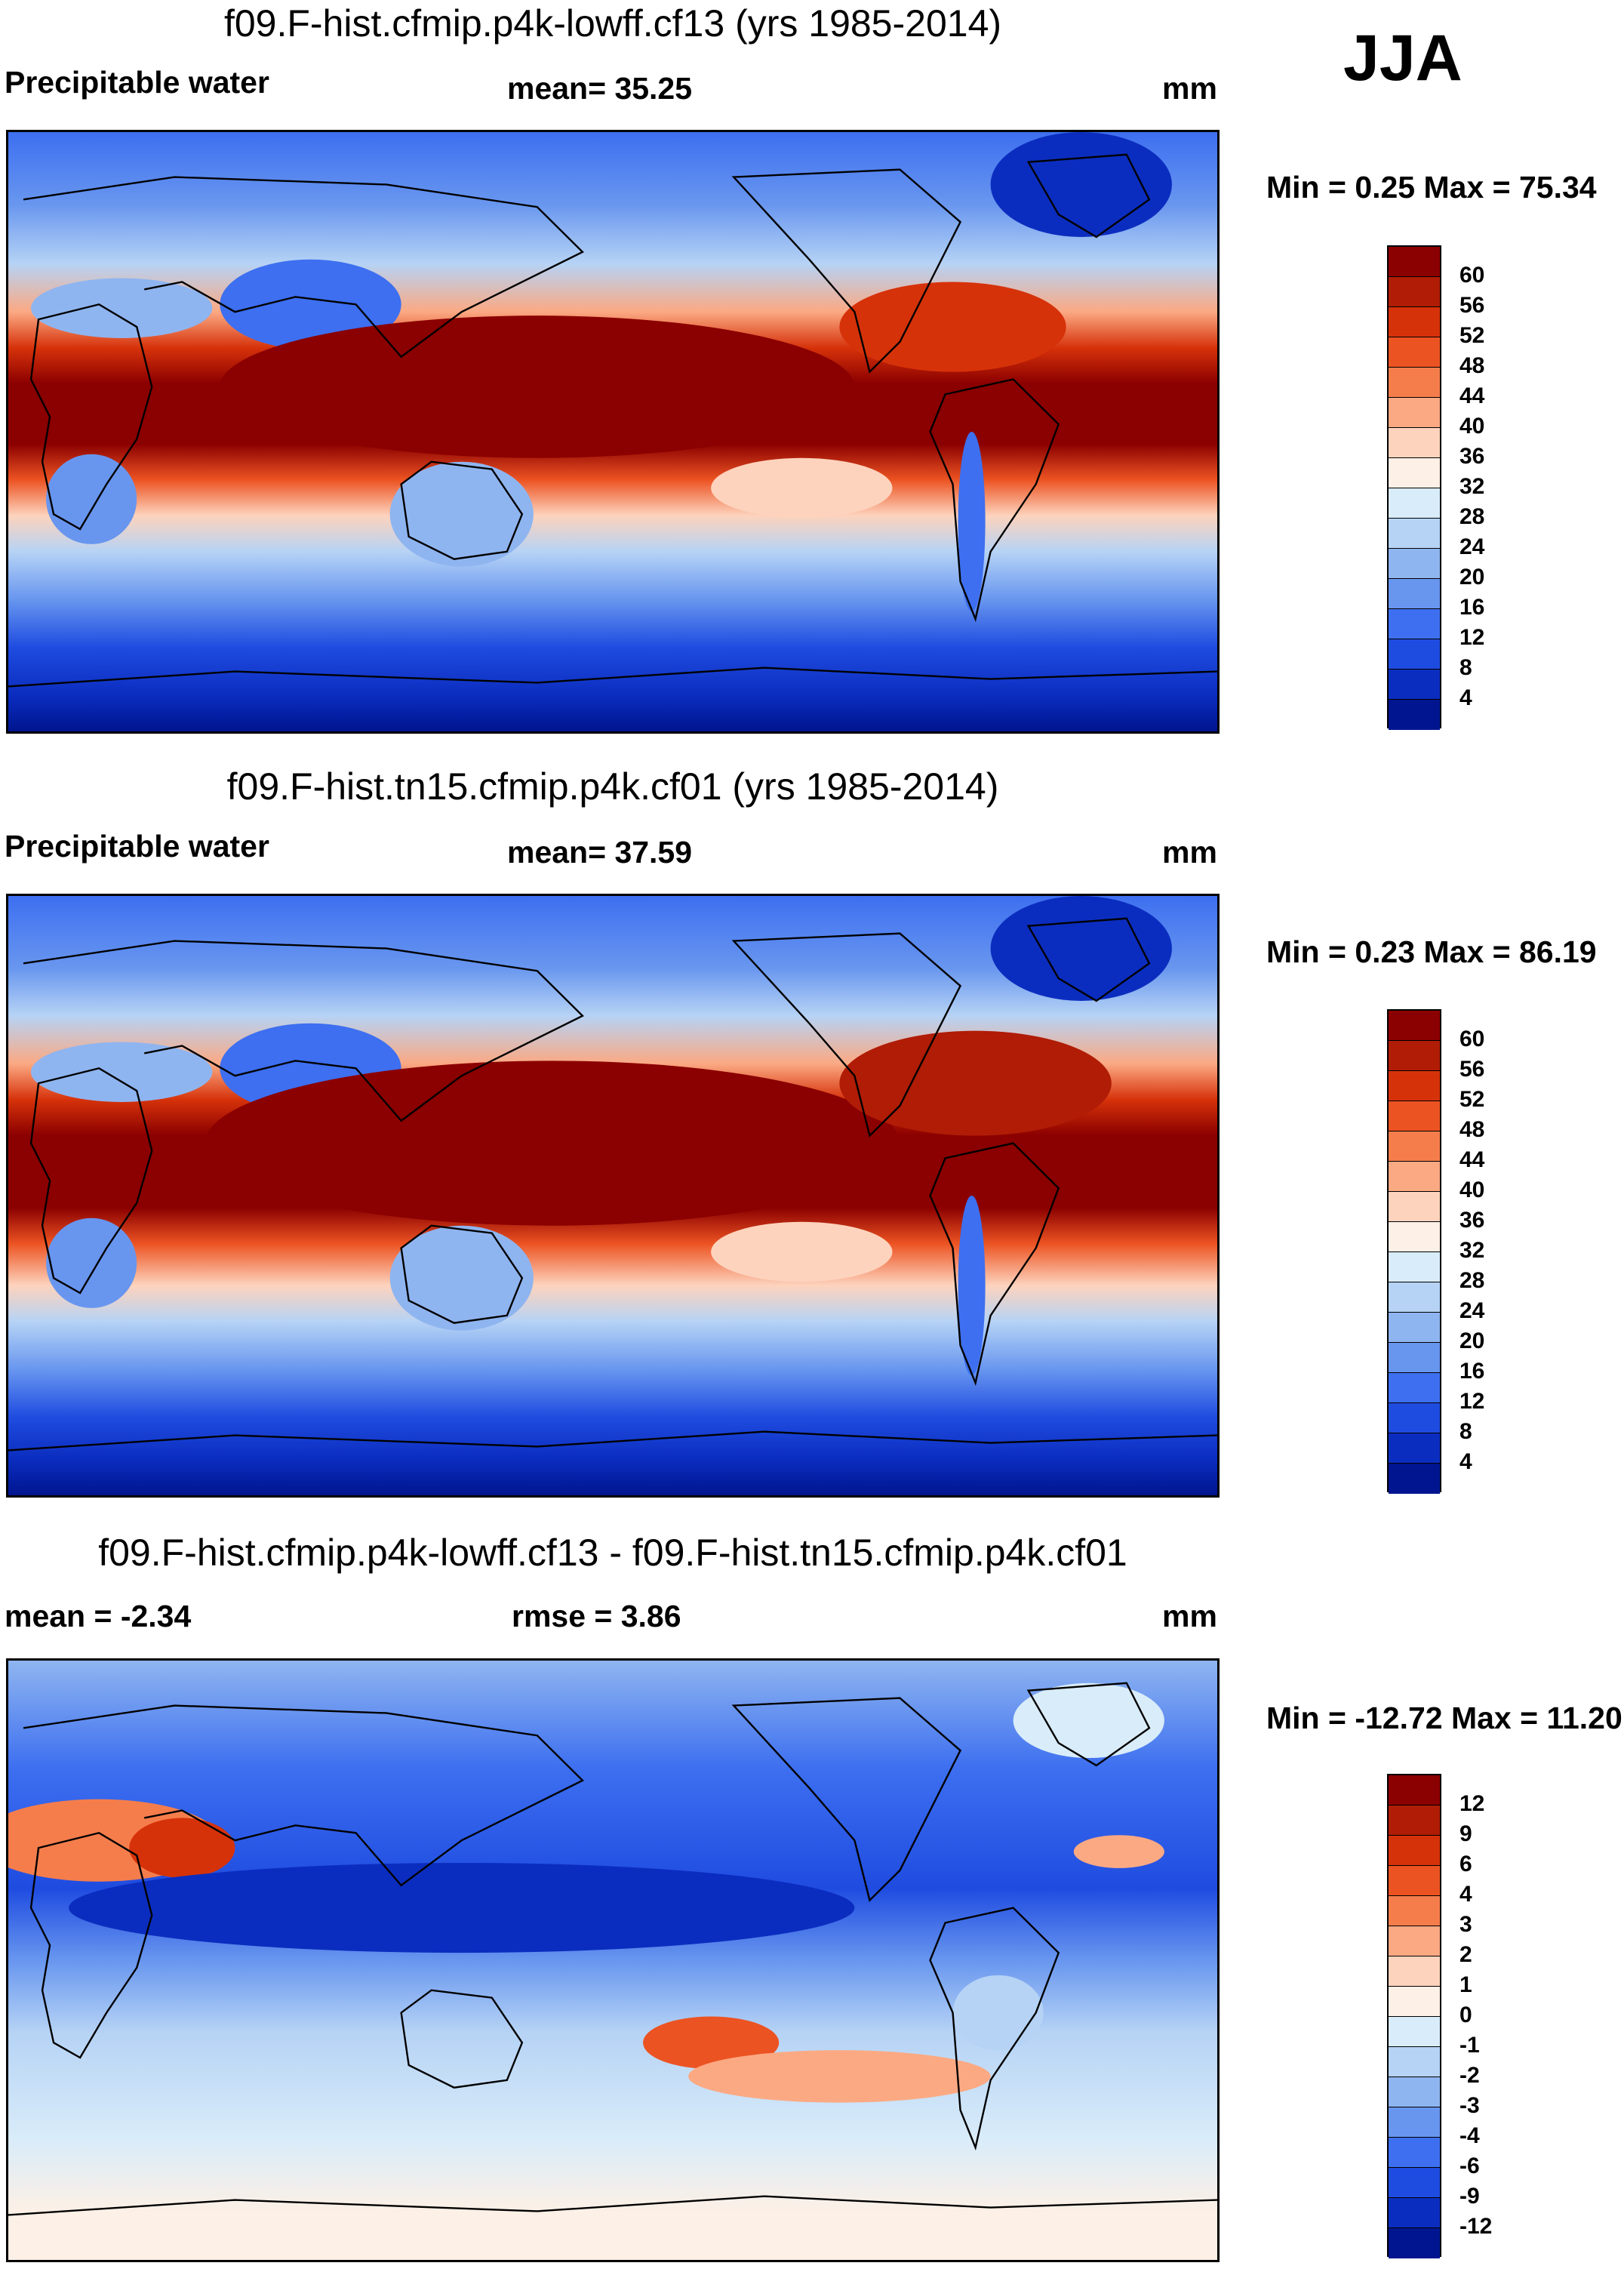 Image resolution: width=1624 pixels, height=2272 pixels. What do you see at coordinates (1444, 1718) in the screenshot?
I see `panel-3-minmax: Min = -12.72 Max = 11.20` at bounding box center [1444, 1718].